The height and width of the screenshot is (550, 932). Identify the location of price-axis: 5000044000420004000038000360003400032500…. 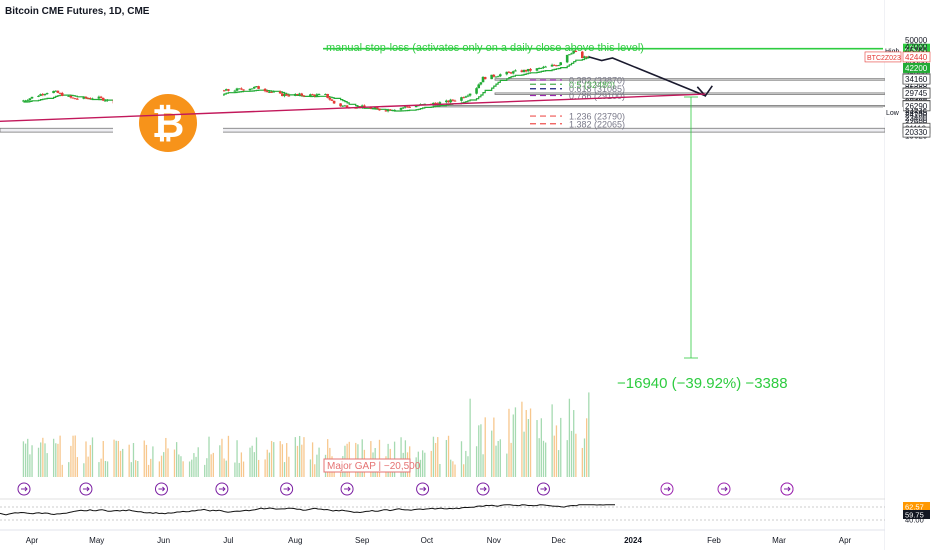
(898, 275).